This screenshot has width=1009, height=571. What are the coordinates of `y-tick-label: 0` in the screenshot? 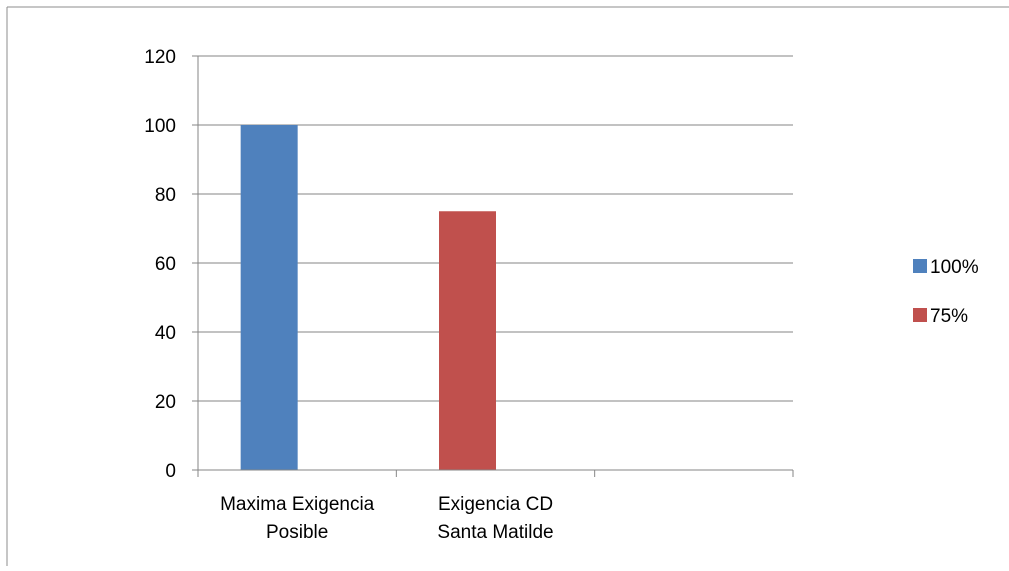 It's located at (170, 471).